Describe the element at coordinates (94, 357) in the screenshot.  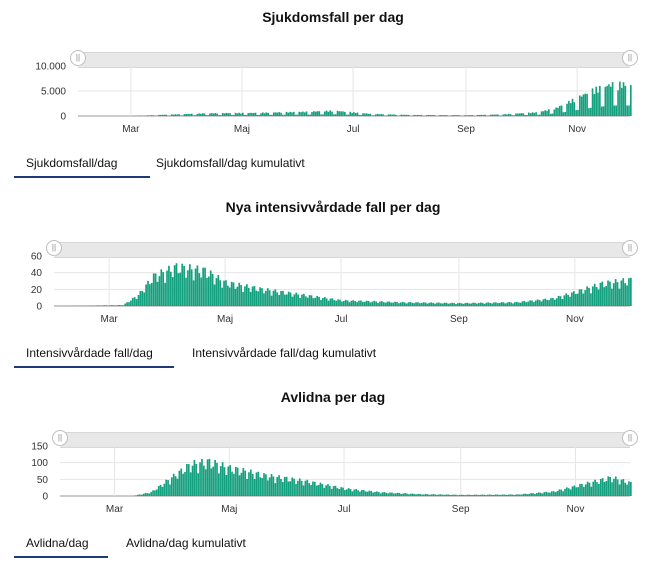
I see `tab-intensivvard-dag: Intensivvårdade fall/dag` at that location.